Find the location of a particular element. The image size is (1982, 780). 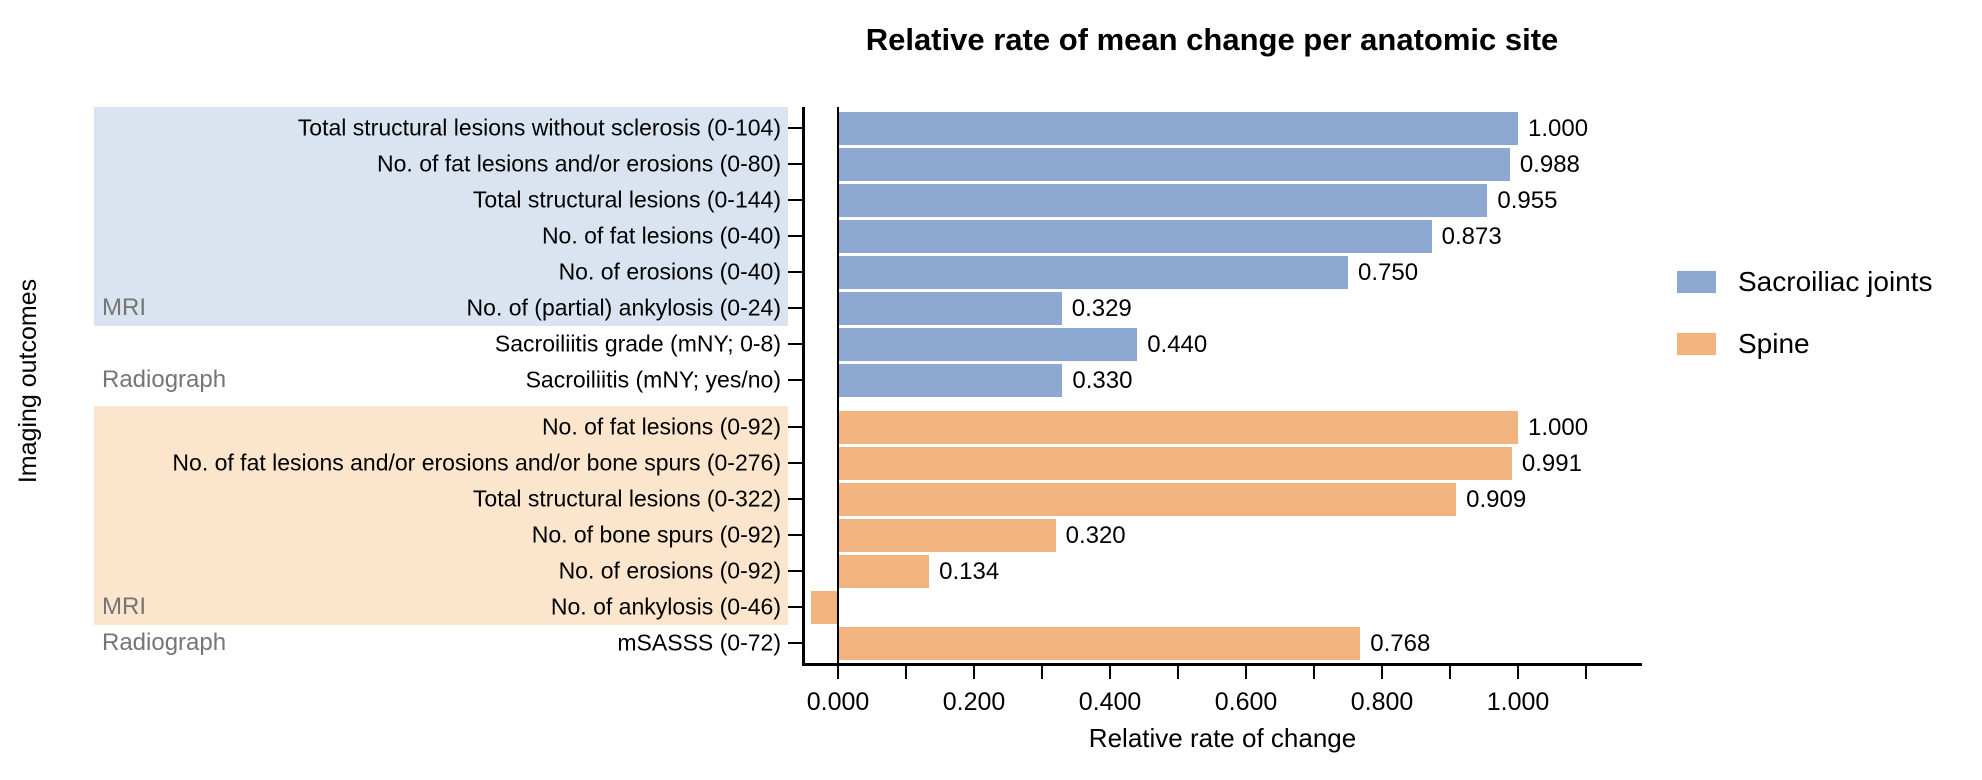

bar-value-label: 0.750 is located at coordinates (1388, 272).